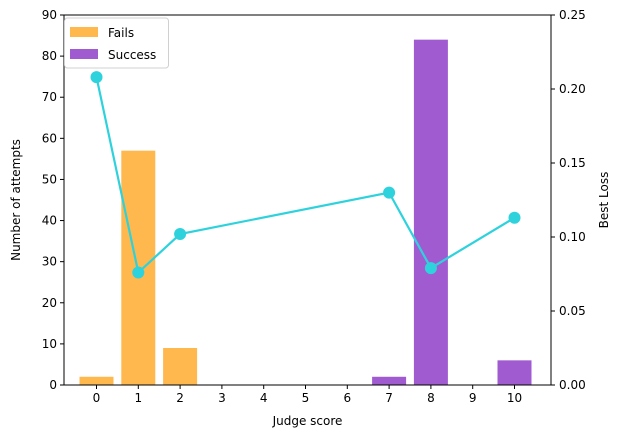 Image resolution: width=622 pixels, height=438 pixels. What do you see at coordinates (306, 398) in the screenshot?
I see `x-tick-label-5: 5` at bounding box center [306, 398].